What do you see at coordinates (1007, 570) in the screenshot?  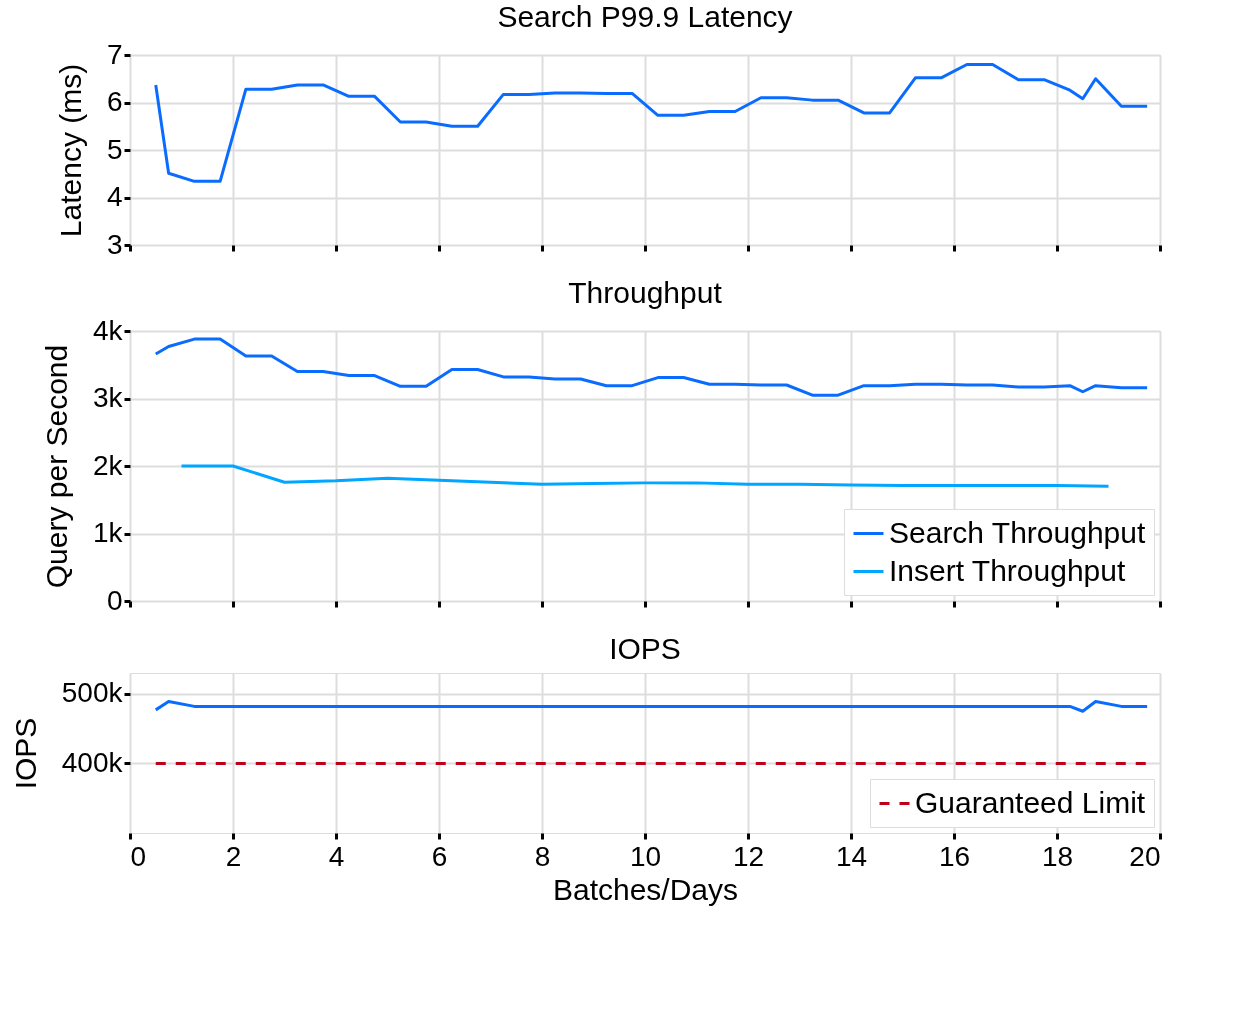 I see `legend-label: Insert Throughput` at bounding box center [1007, 570].